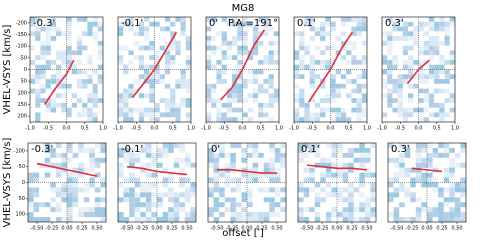 This screenshot has width=480, height=240. Describe the element at coordinates (85, 129) in the screenshot. I see `x-tick-label: 0.5` at that location.